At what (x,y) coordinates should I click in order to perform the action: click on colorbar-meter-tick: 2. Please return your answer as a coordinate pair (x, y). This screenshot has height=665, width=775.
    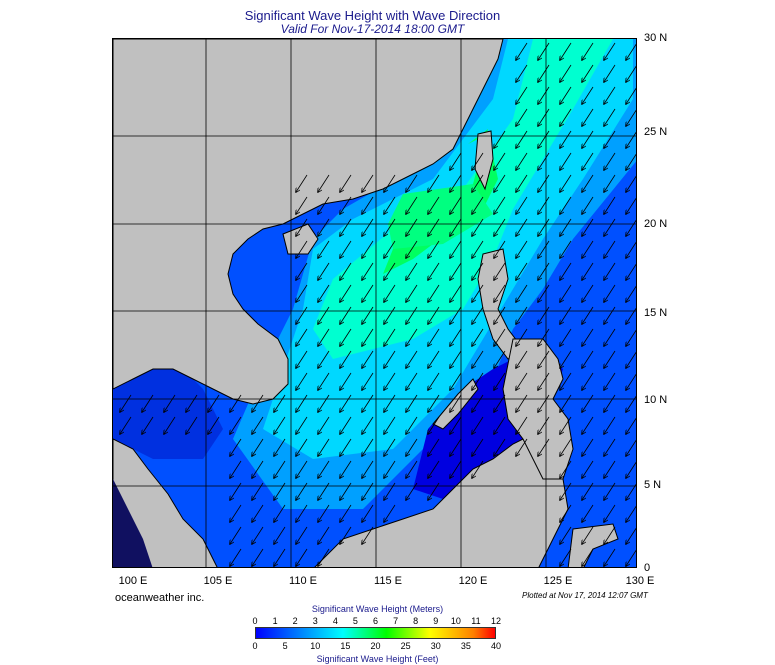
    Looking at the image, I should click on (295, 621).